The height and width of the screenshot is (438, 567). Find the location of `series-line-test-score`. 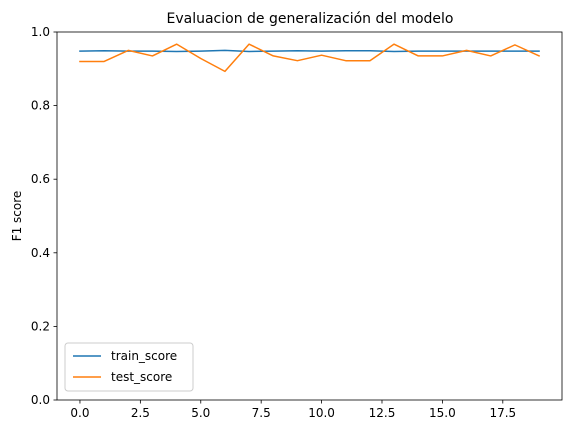

series-line-test-score is located at coordinates (310, 58).